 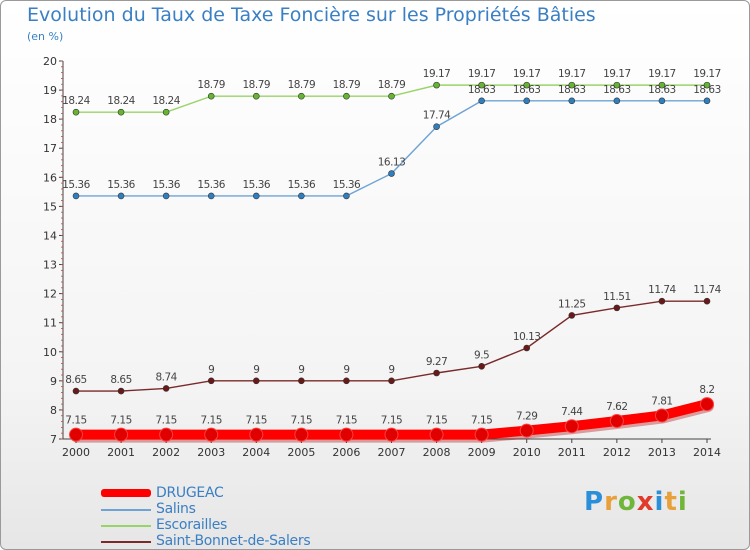 What do you see at coordinates (50, 206) in the screenshot?
I see `y-tick-label: 15` at bounding box center [50, 206].